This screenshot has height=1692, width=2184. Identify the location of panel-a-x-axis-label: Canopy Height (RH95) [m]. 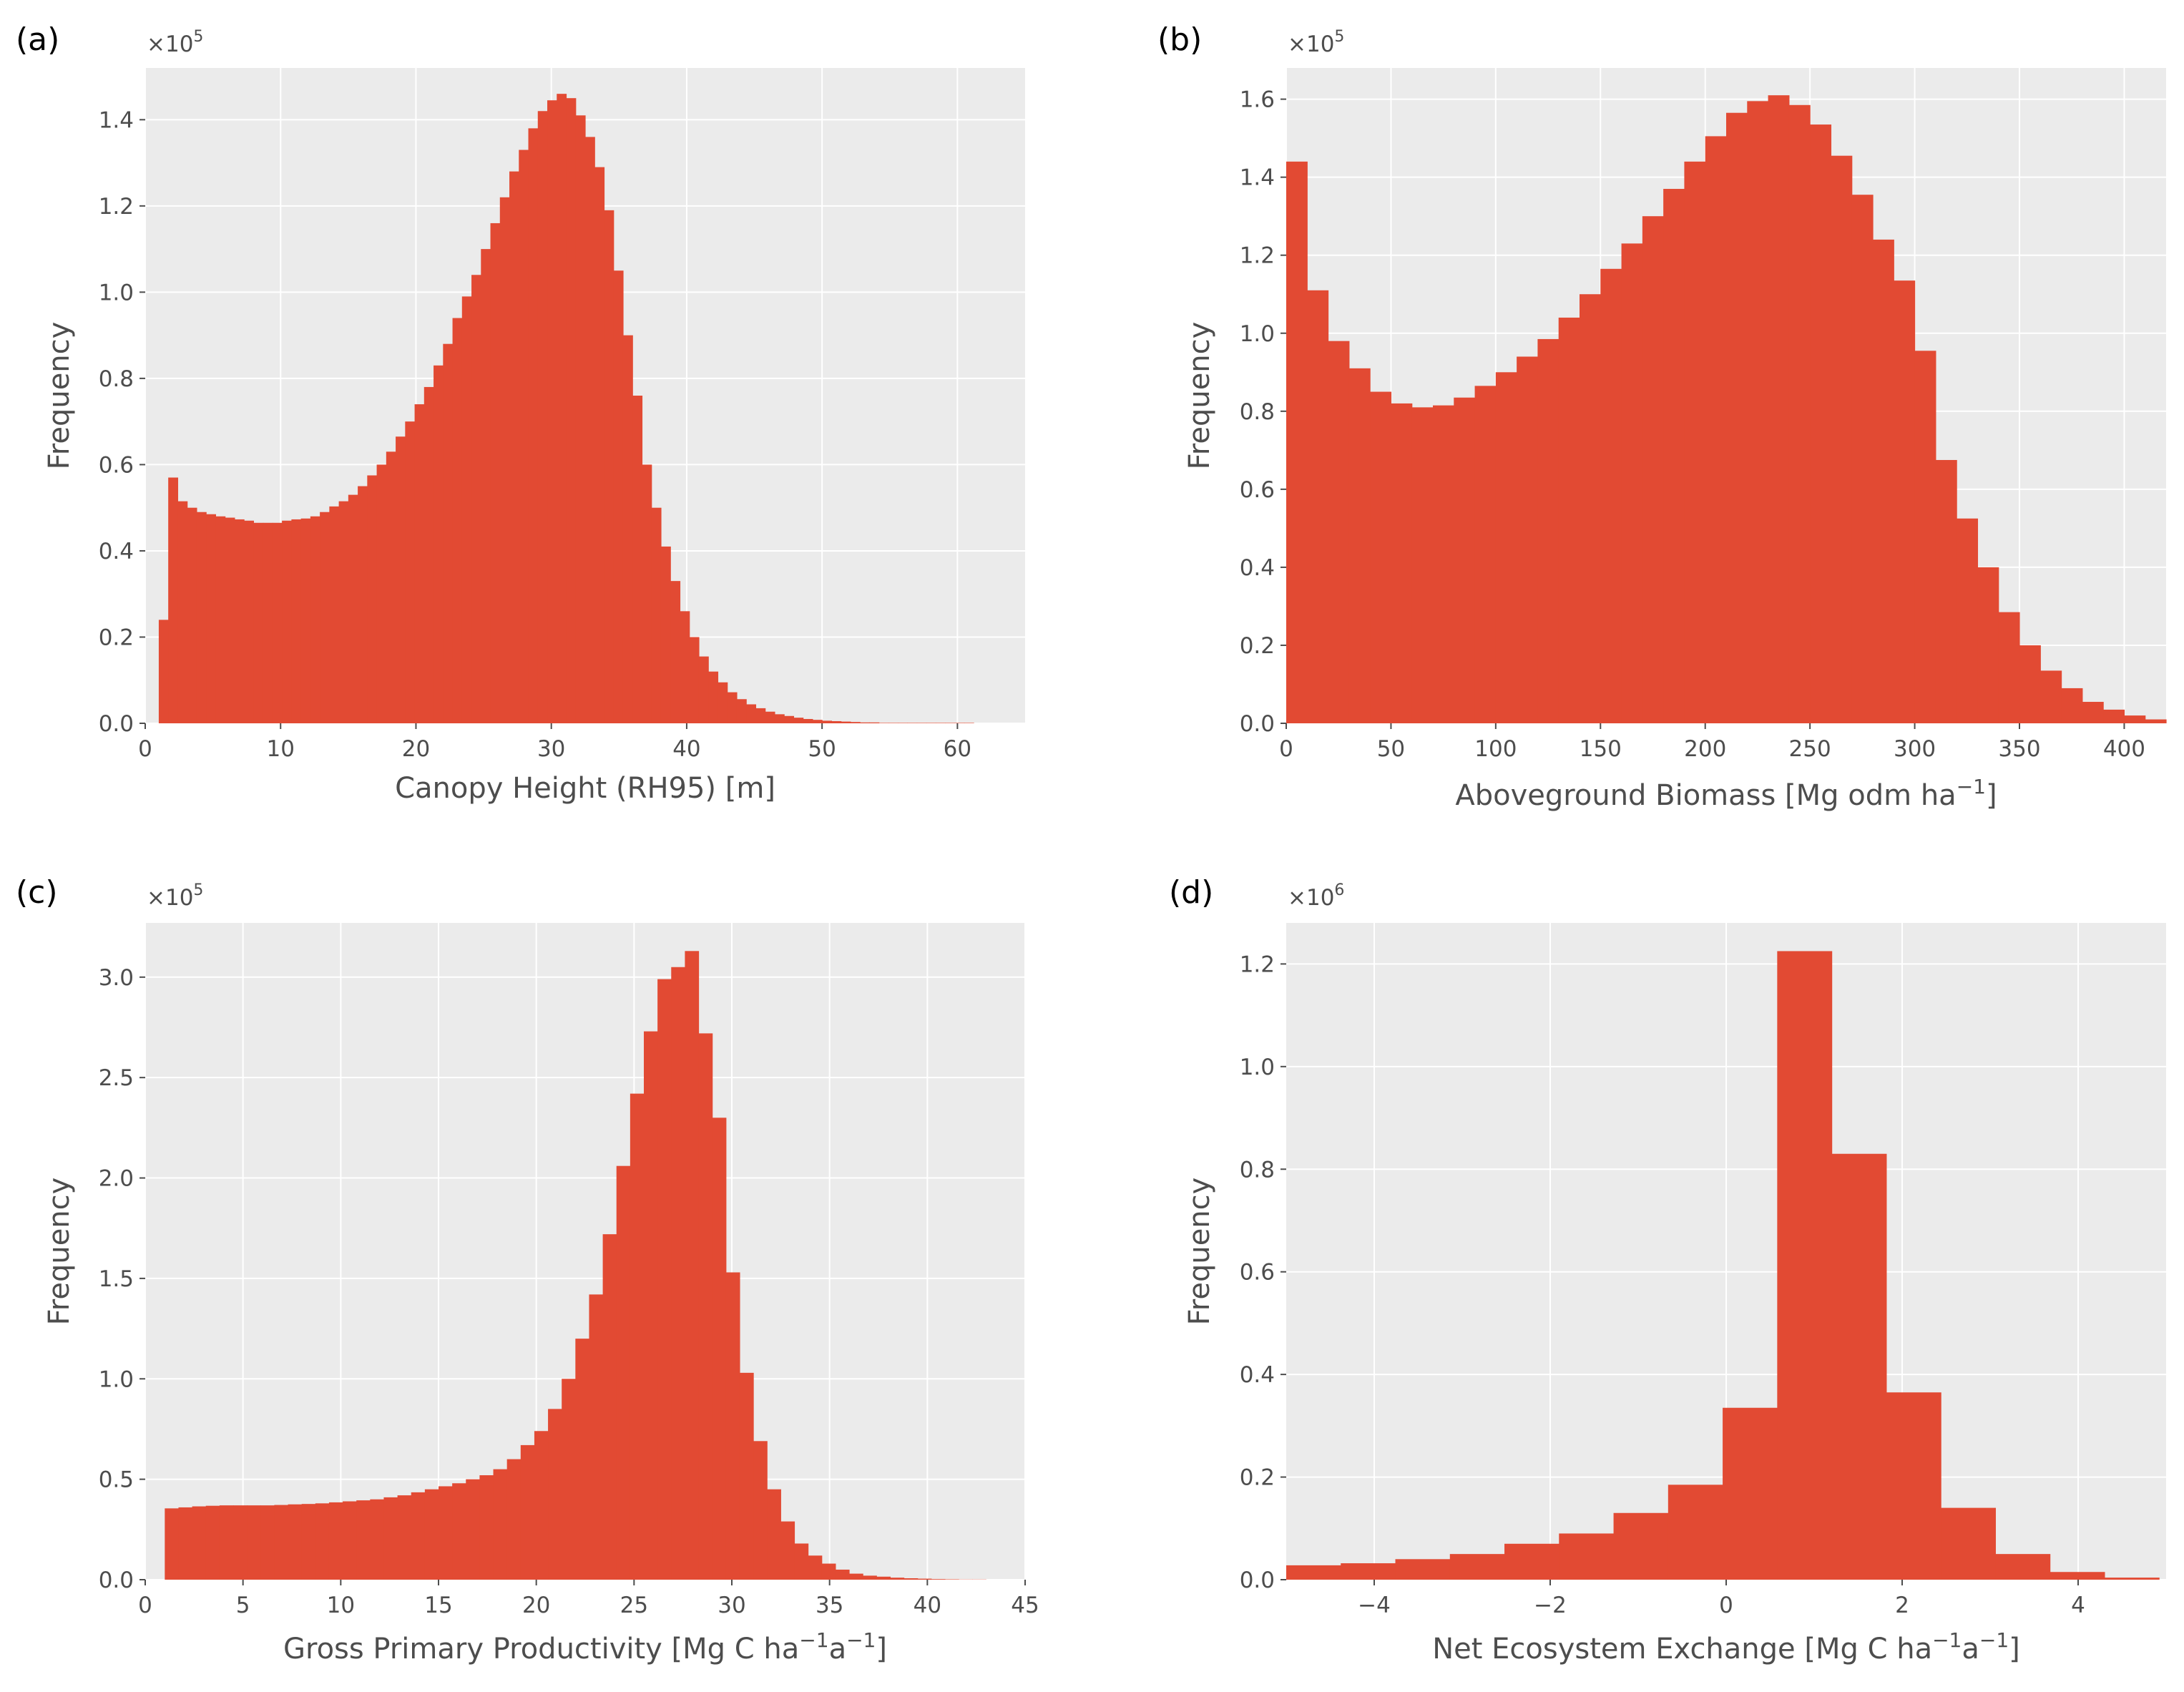
(585, 788).